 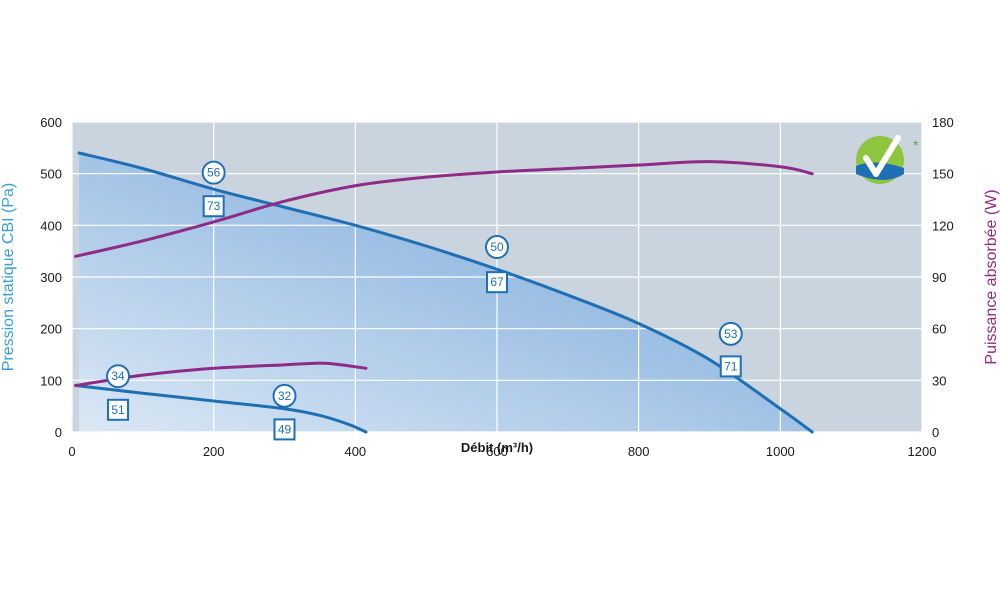 I want to click on y-left-tick-label: 400, so click(x=51, y=225).